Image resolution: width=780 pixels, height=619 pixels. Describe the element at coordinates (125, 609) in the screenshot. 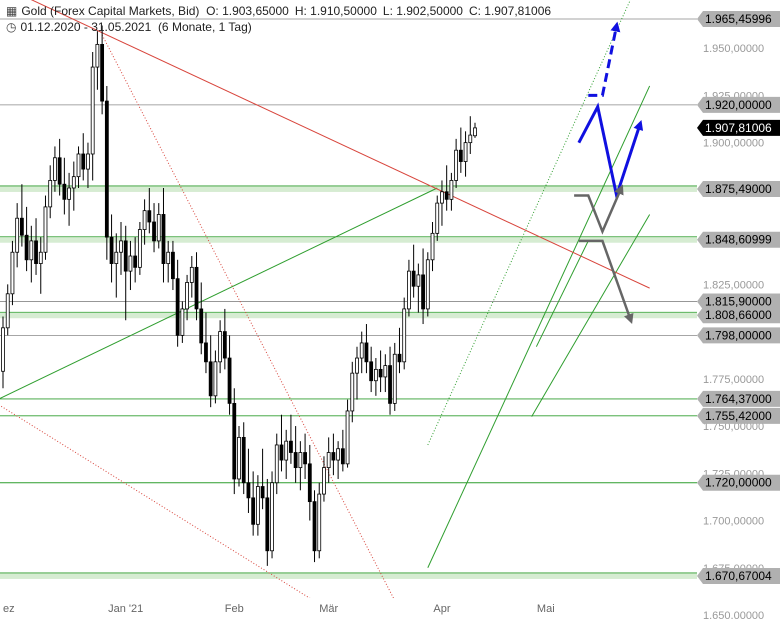

I see `x-tick-label: Jan '21` at that location.